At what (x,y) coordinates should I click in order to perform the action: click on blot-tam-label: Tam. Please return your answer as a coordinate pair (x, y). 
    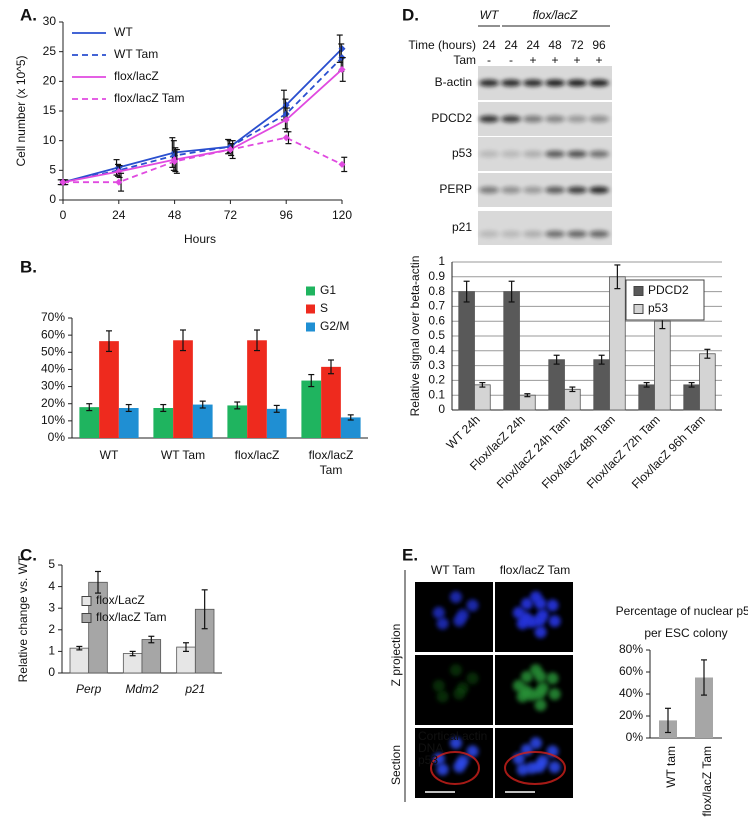
    Looking at the image, I should click on (464, 60).